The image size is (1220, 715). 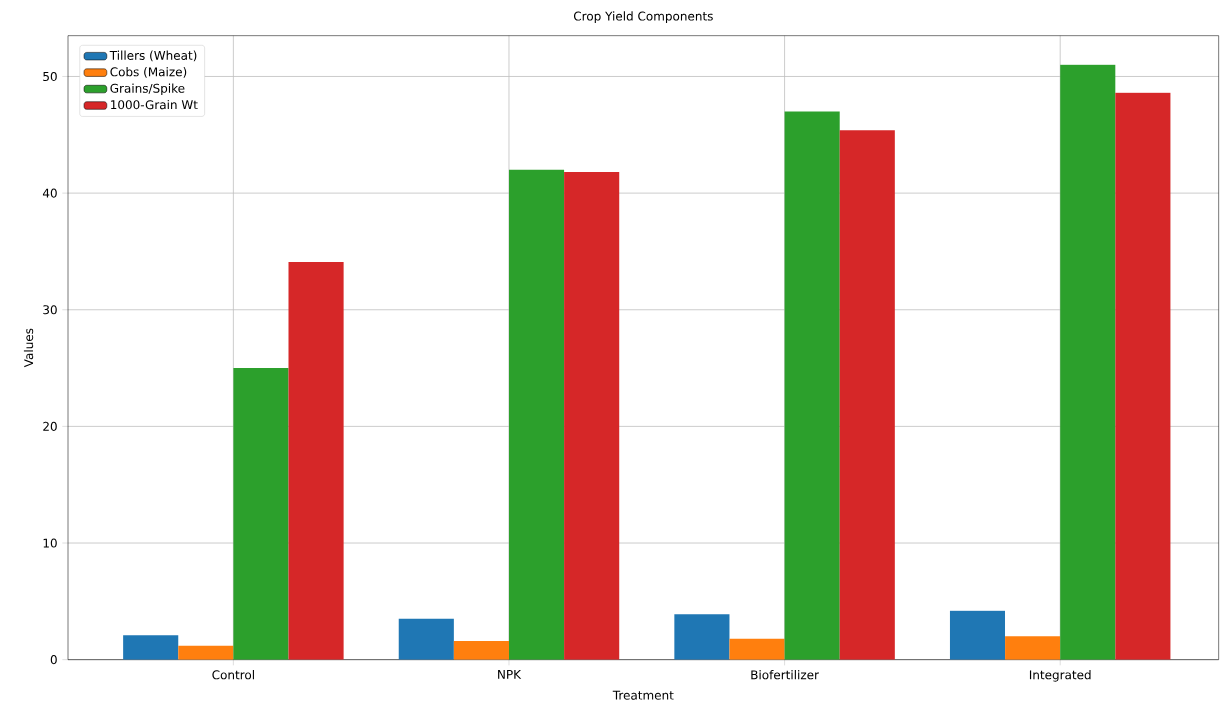 I want to click on y-tick-label: 40, so click(x=49, y=193).